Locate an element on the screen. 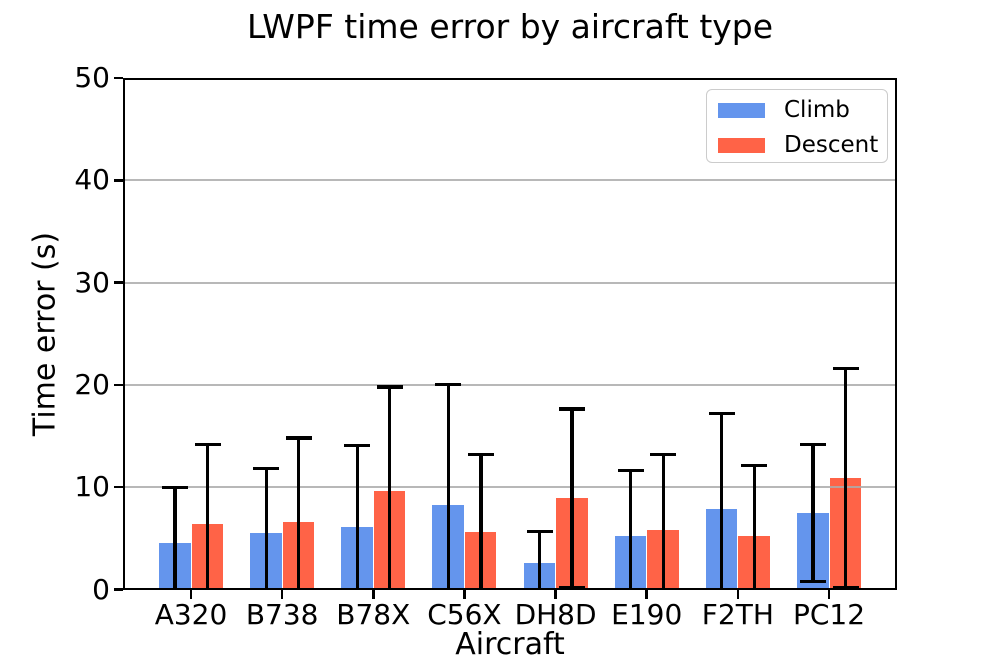 The image size is (996, 664). x-tick-mark-a320 is located at coordinates (191, 594).